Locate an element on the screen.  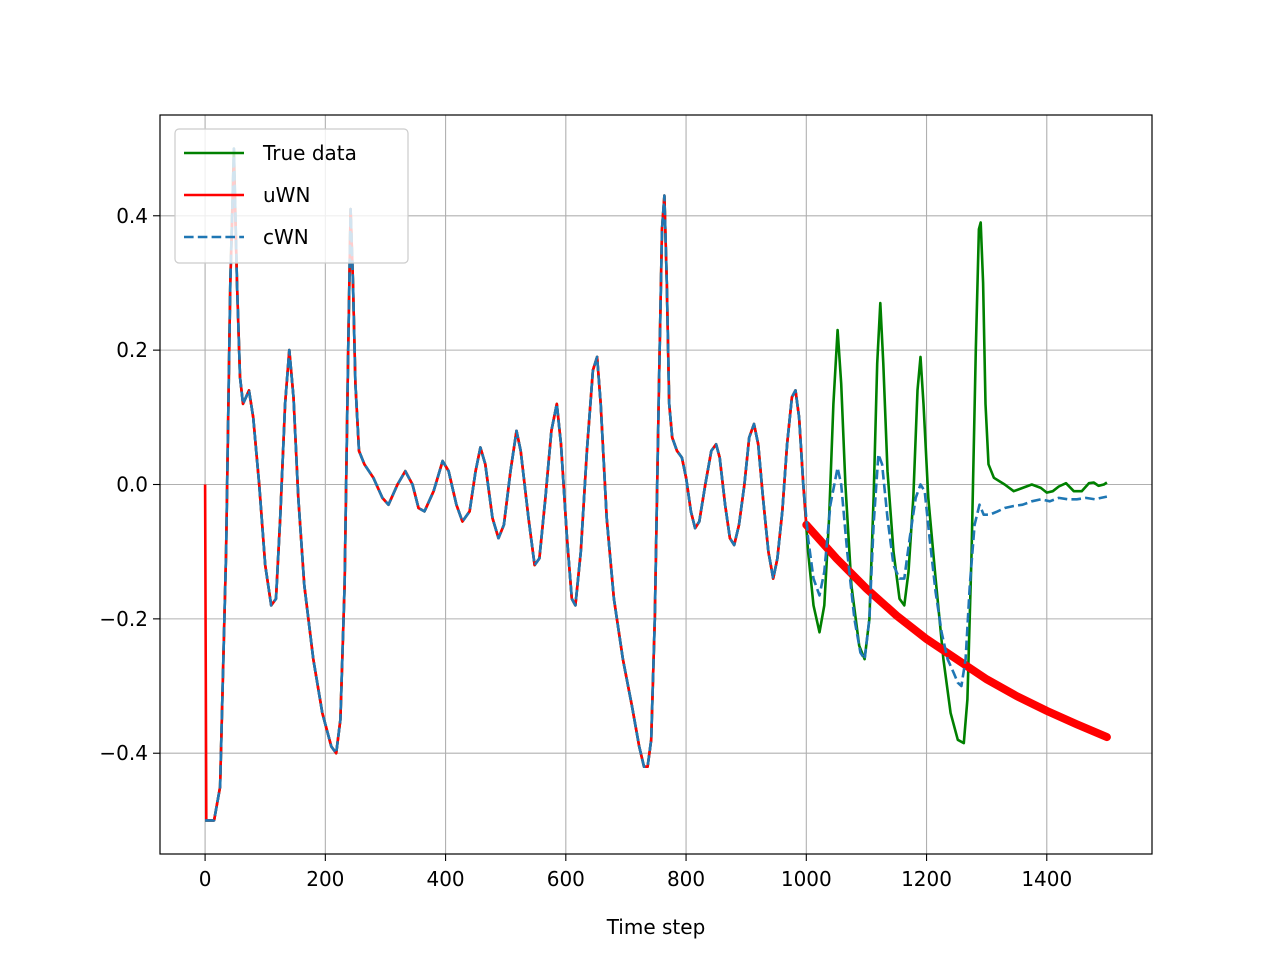
x-tick-label: 600 is located at coordinates (566, 879).